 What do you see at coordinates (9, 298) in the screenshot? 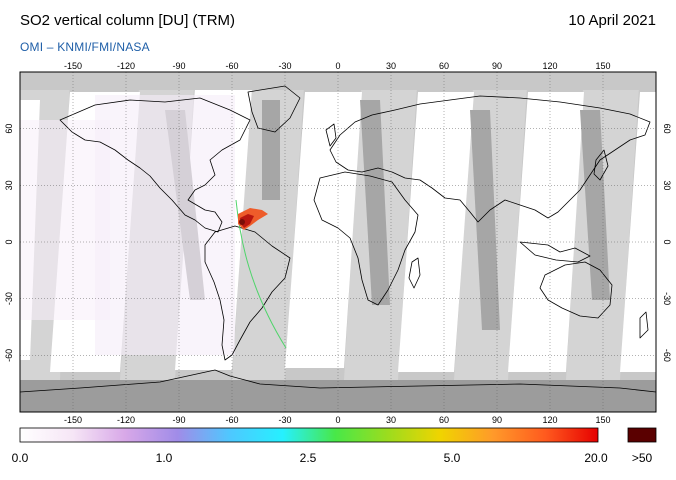
I see `lat-tick-label-left: -30` at bounding box center [9, 298].